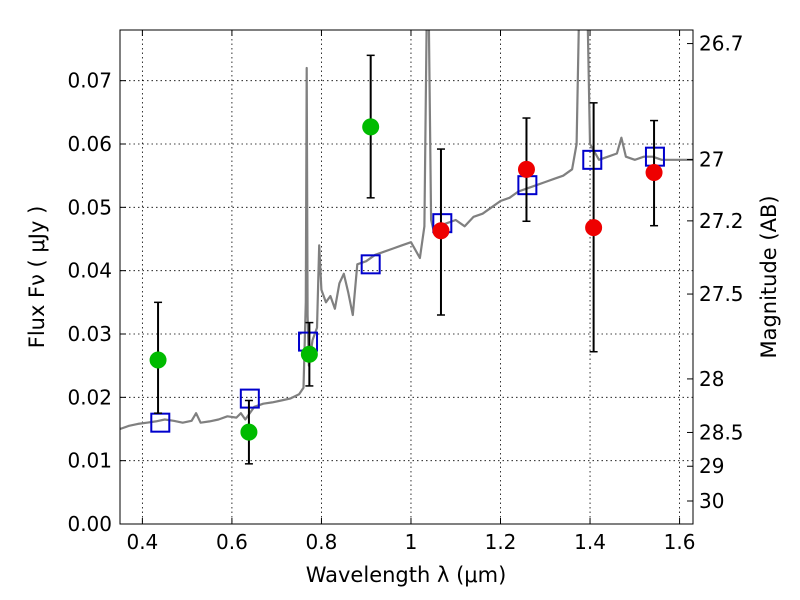 This screenshot has width=800, height=600. I want to click on y-tick-label: 0.01, so click(89, 461).